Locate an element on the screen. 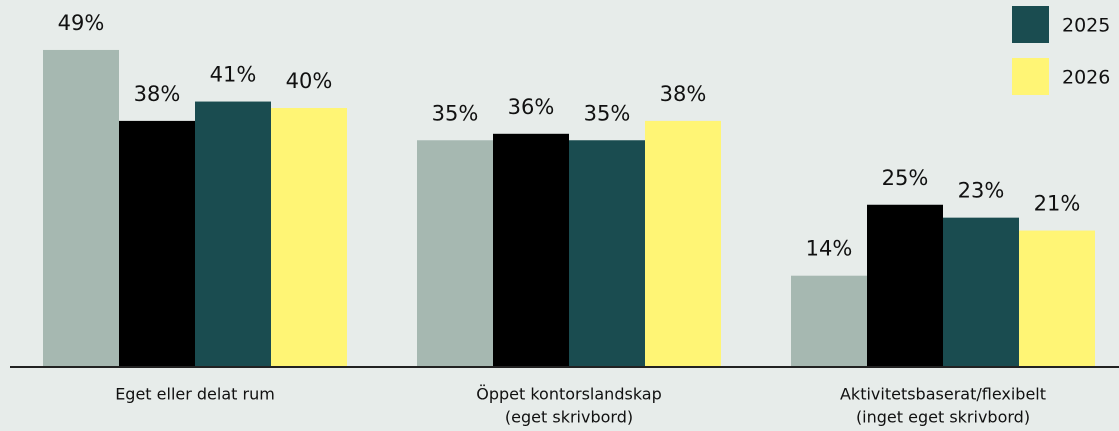 This screenshot has height=431, width=1119. legend-label: 2025 is located at coordinates (1086, 26).